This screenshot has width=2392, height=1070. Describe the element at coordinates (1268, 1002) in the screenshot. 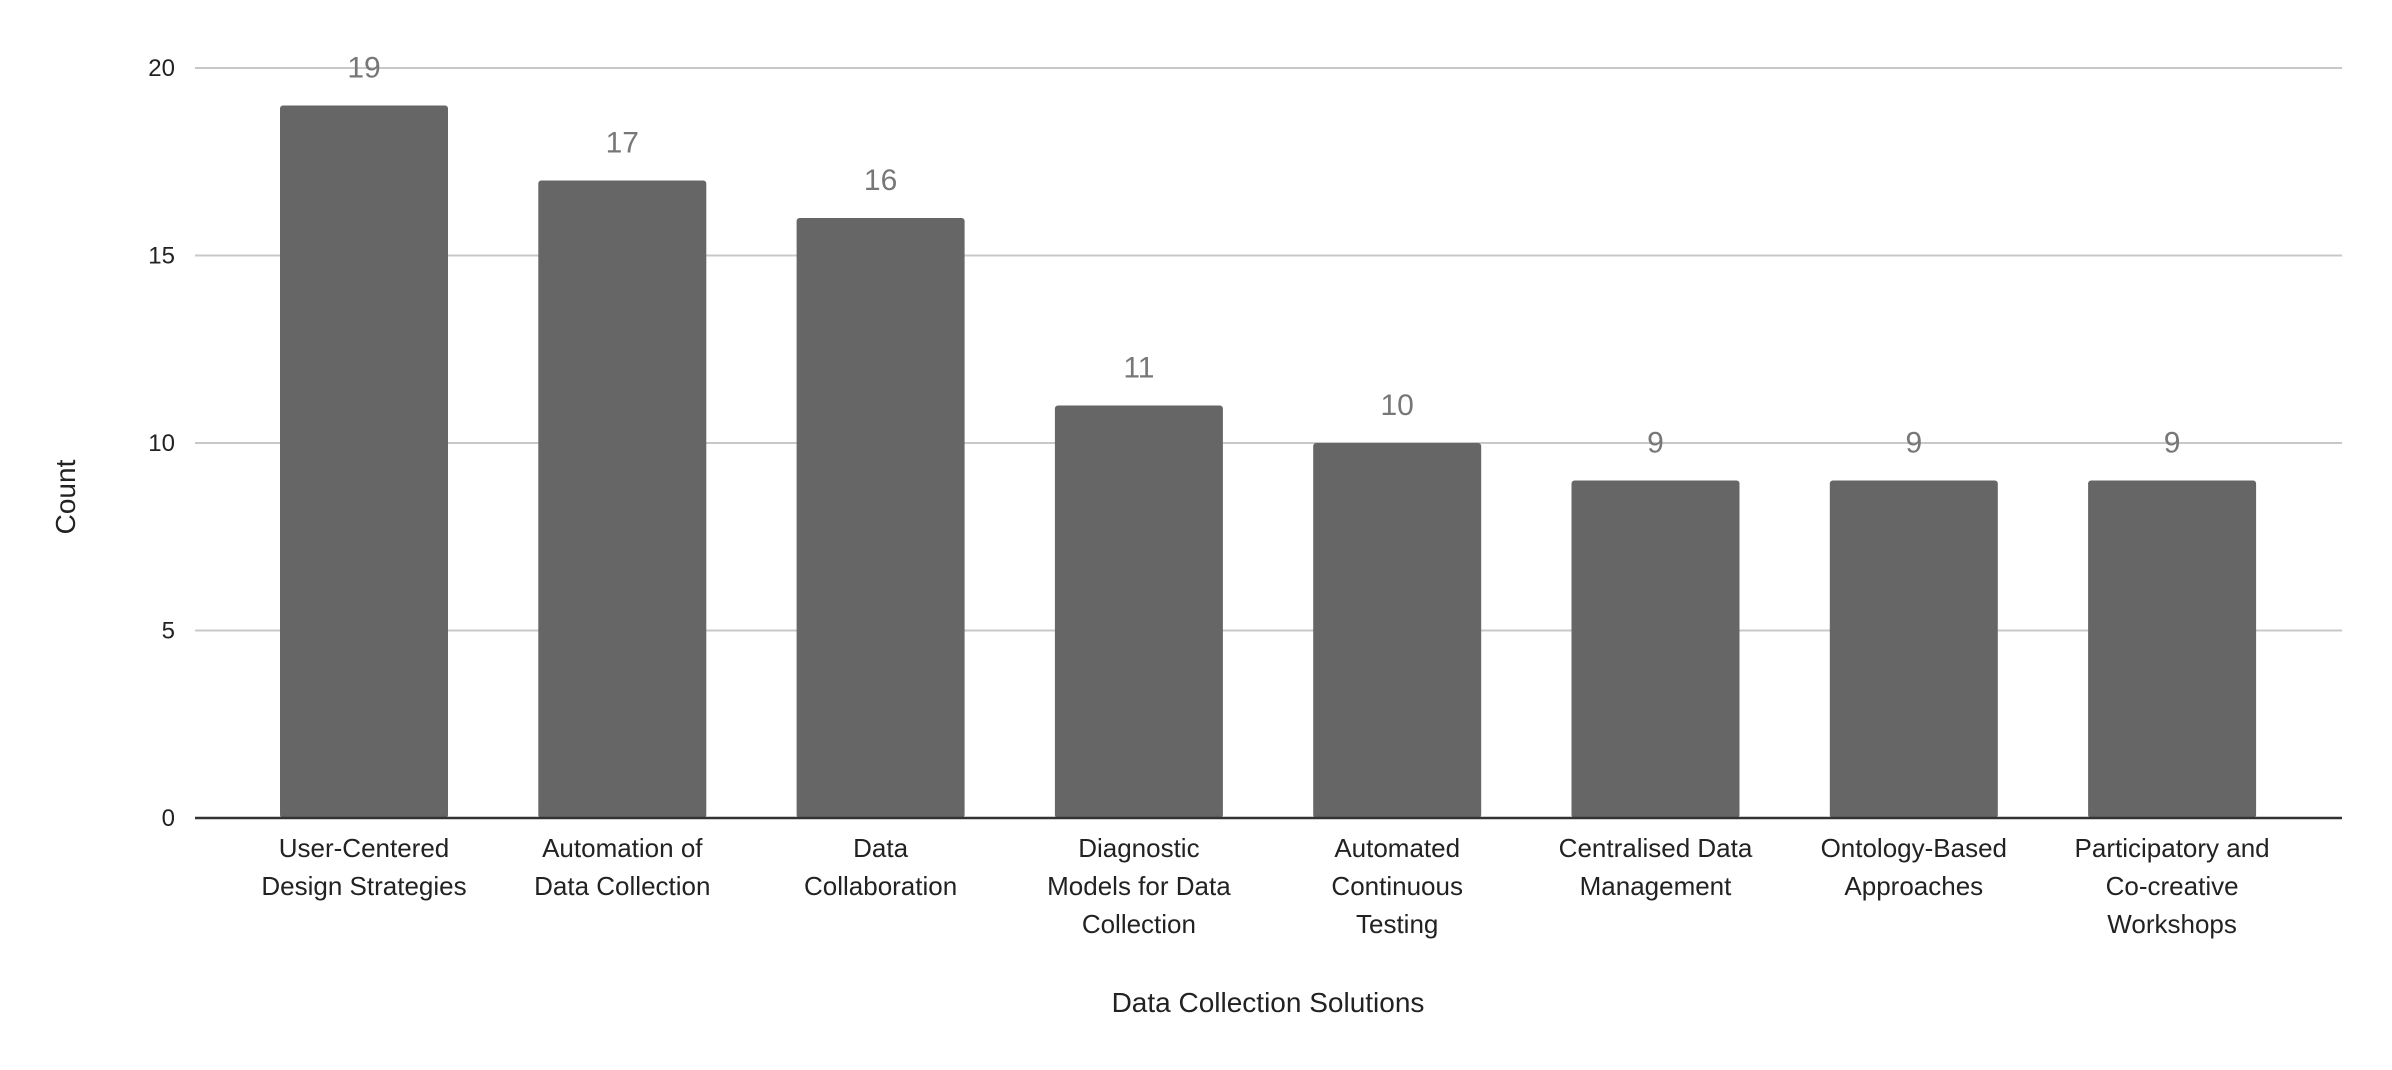

I see `x-axis-title: Data Collection Solutions` at that location.